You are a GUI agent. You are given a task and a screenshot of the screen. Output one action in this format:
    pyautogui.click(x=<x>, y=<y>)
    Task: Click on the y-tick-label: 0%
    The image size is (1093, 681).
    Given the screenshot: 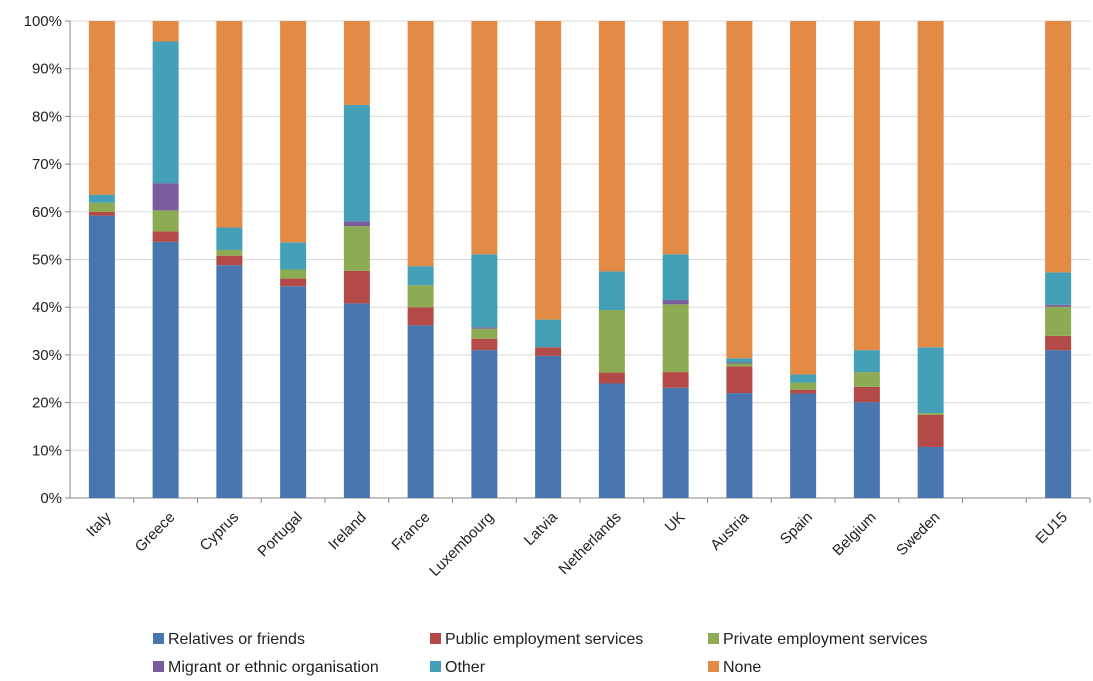 What is the action you would take?
    pyautogui.click(x=51, y=498)
    